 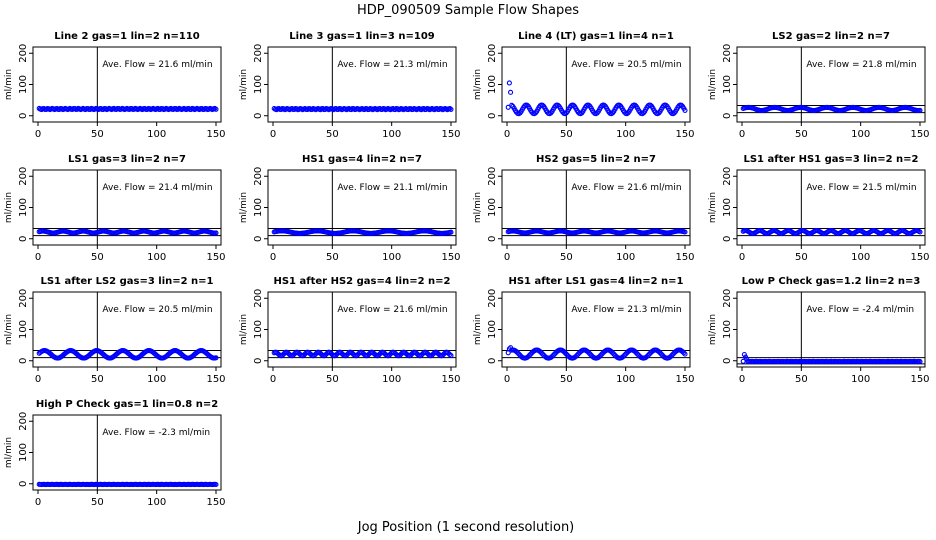 What do you see at coordinates (156, 433) in the screenshot?
I see `average-flow-annotation: Ave. Flow = -2.3 ml/min` at bounding box center [156, 433].